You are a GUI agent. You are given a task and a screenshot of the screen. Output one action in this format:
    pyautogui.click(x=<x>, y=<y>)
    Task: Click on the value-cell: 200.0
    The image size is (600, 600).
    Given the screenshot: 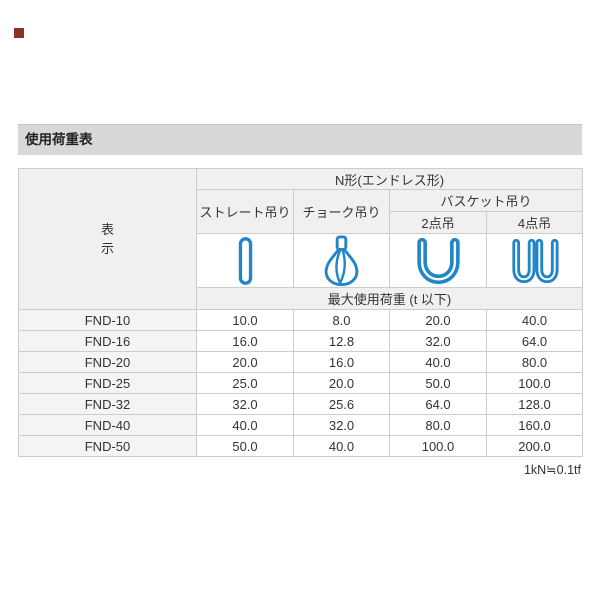 What is the action you would take?
    pyautogui.click(x=534, y=446)
    